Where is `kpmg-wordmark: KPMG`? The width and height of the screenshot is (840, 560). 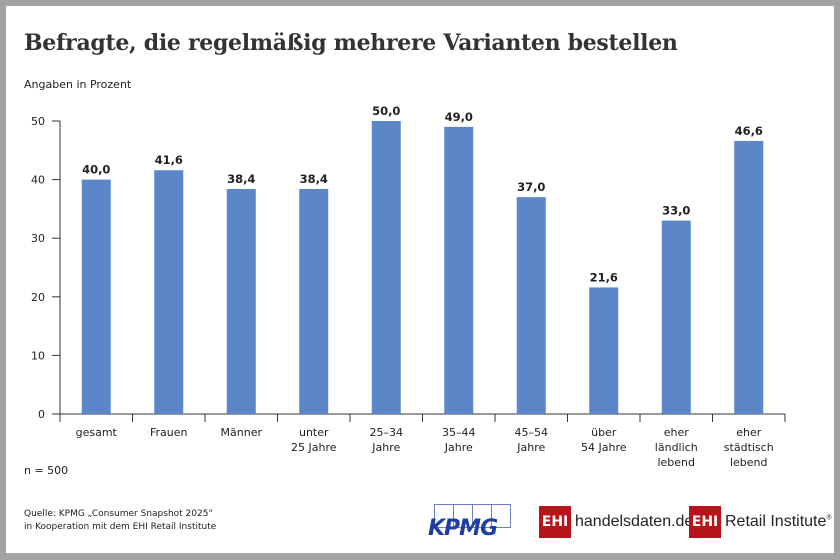
kpmg-wordmark: KPMG is located at coordinates (463, 528).